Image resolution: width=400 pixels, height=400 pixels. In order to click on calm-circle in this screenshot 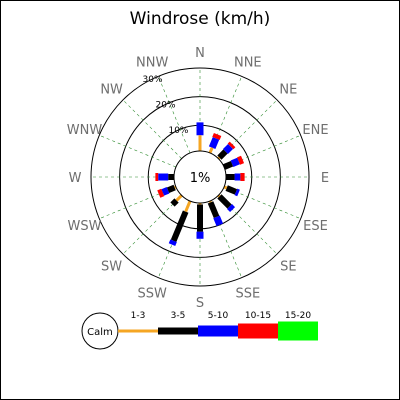, I will do `click(200, 177)`.